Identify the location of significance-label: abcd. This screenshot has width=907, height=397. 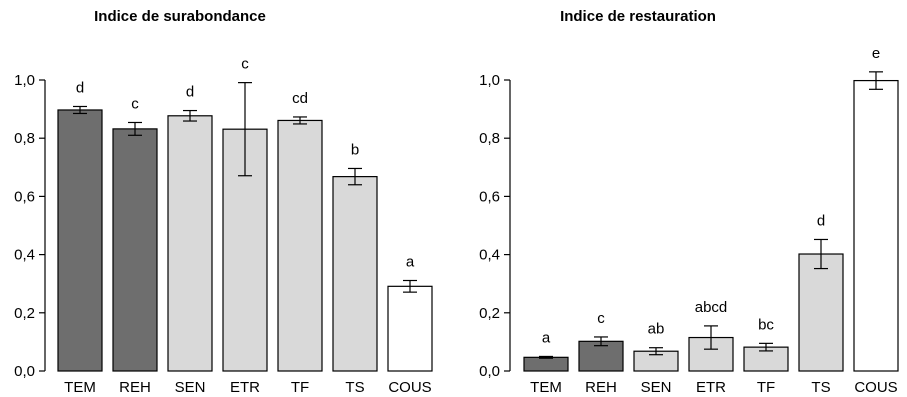
(711, 307).